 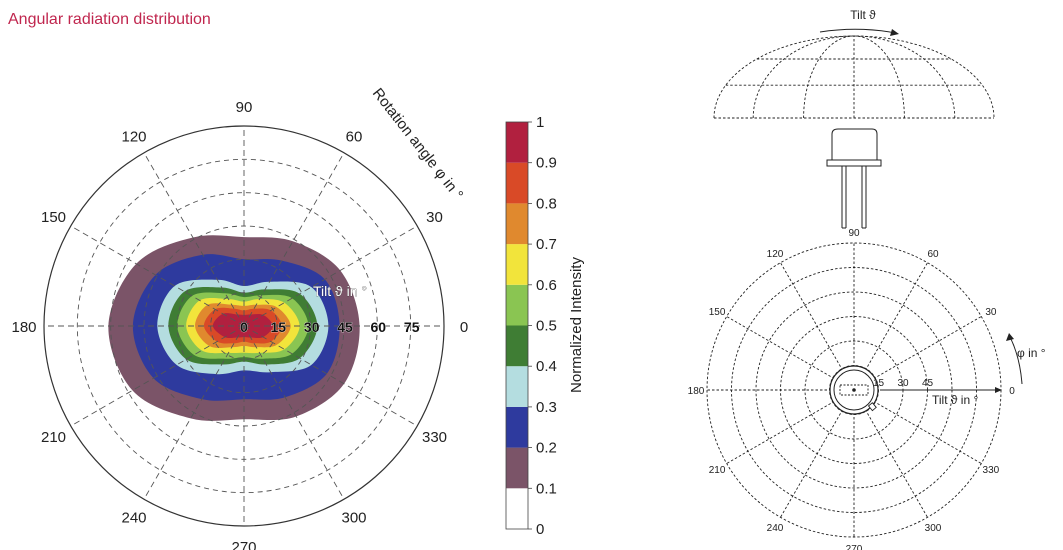 I want to click on rotation-tick-label: 0, so click(x=464, y=327).